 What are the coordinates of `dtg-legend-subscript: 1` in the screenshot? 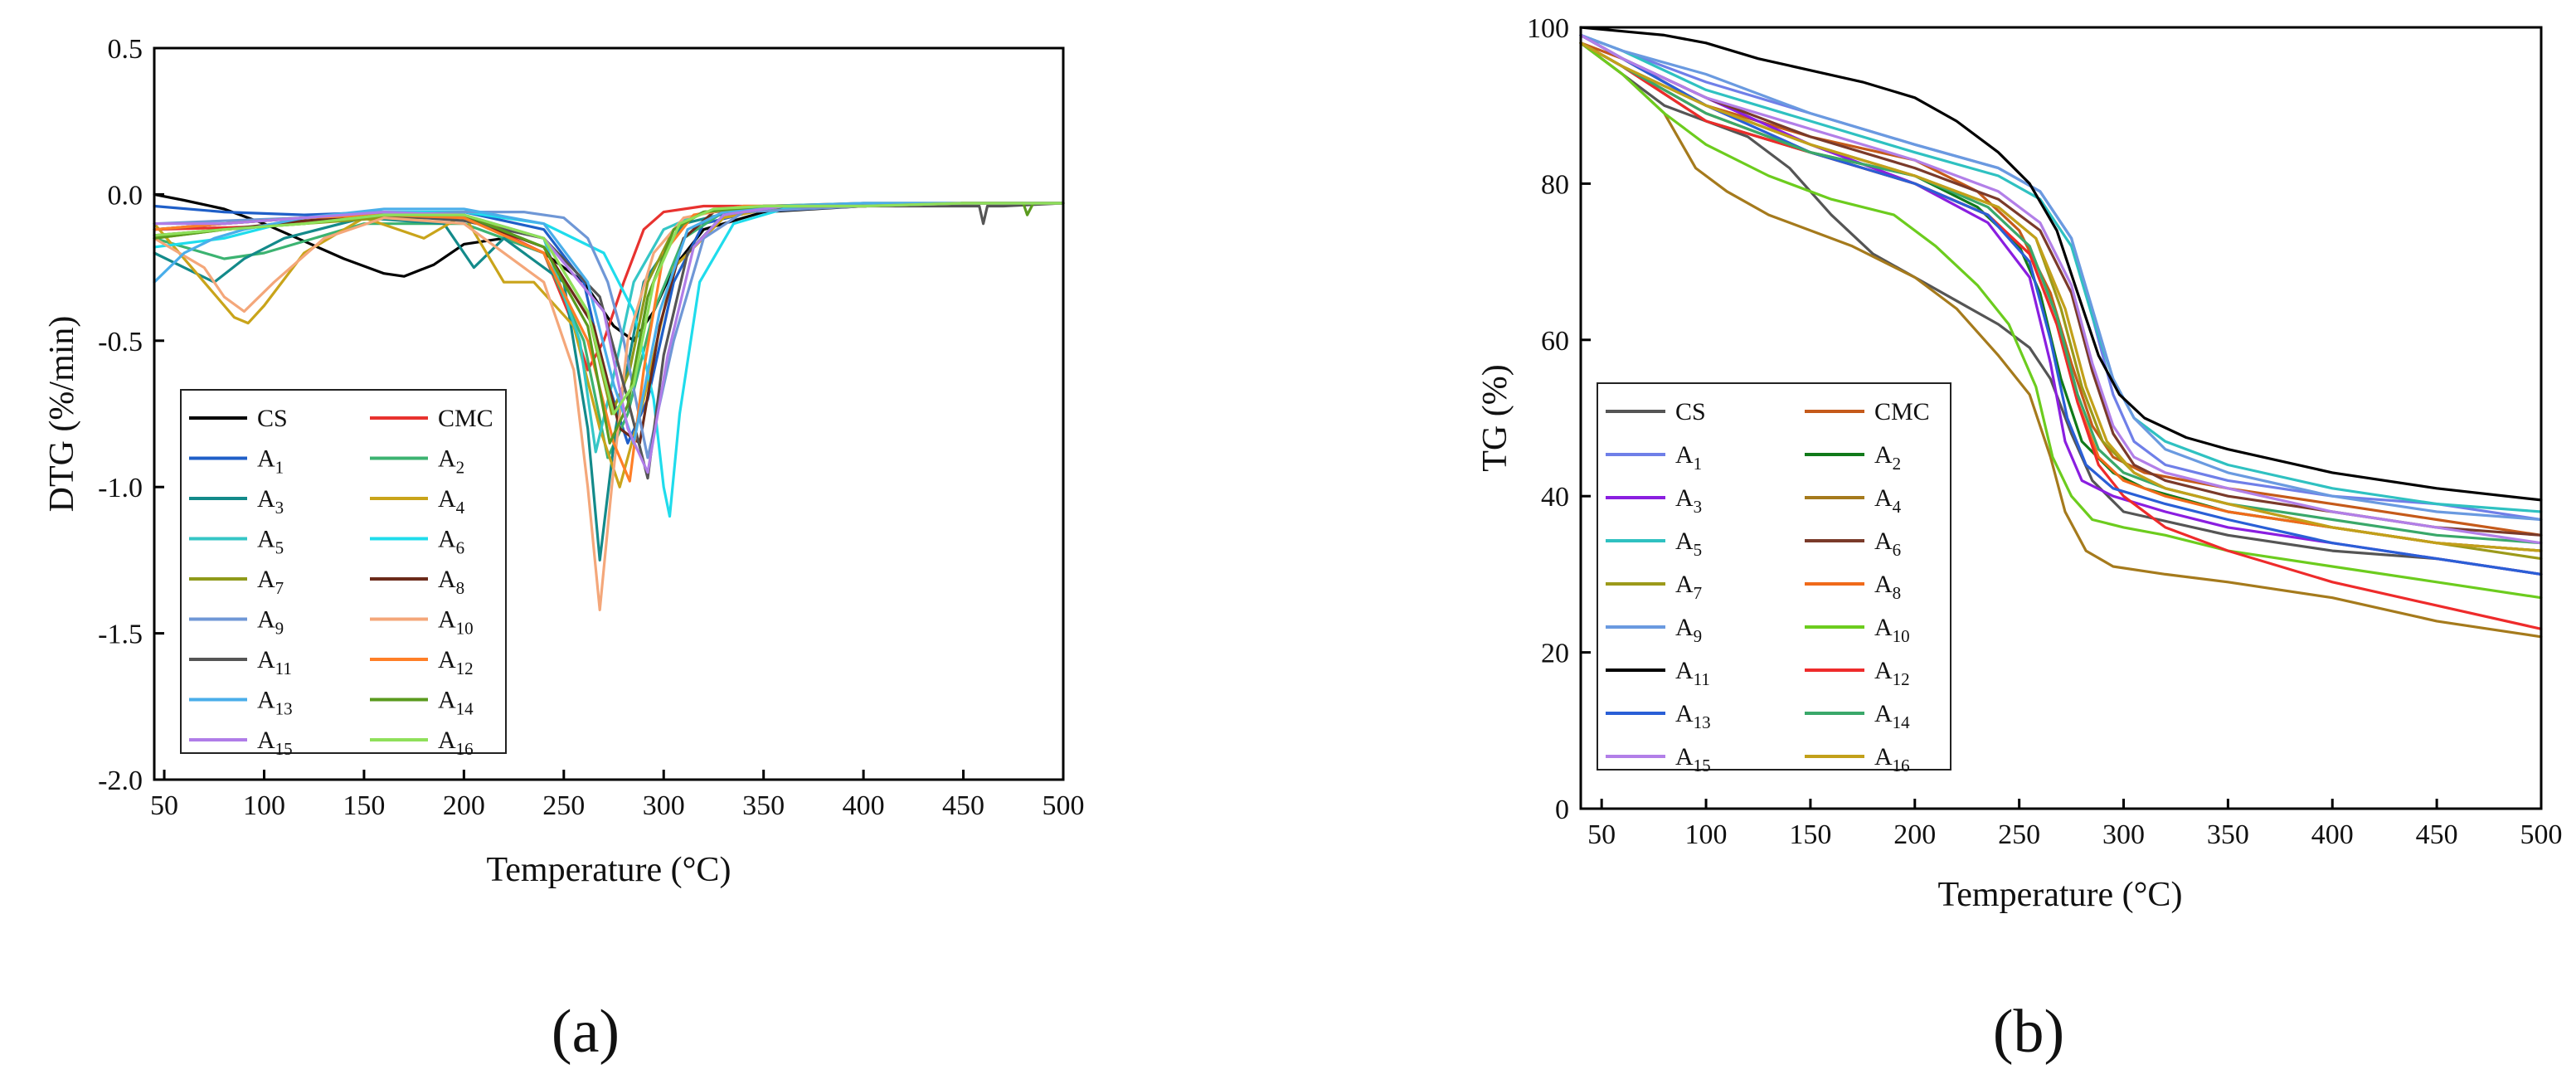 It's located at (279, 468).